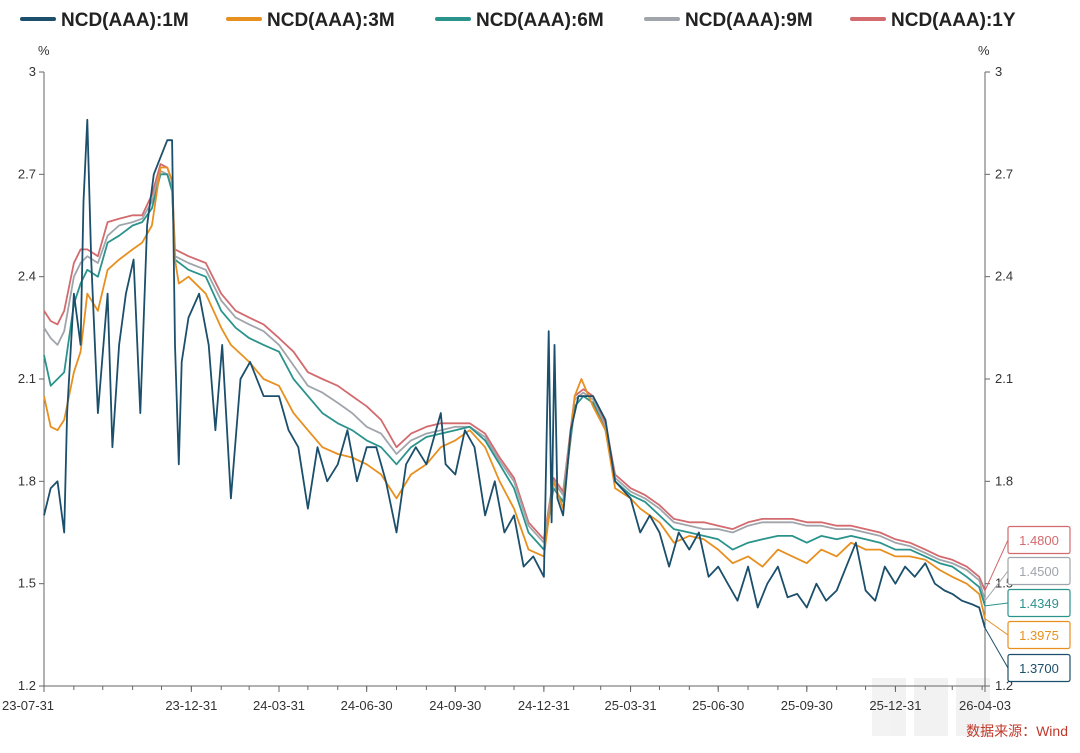 The width and height of the screenshot is (1080, 753). Describe the element at coordinates (27, 480) in the screenshot. I see `y-tick-label-left: 1.8` at that location.